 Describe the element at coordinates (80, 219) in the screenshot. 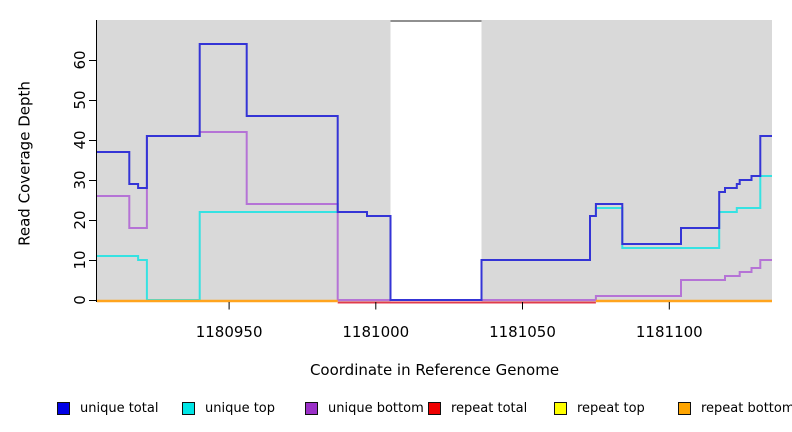

I see `y-tick-label: 20` at that location.